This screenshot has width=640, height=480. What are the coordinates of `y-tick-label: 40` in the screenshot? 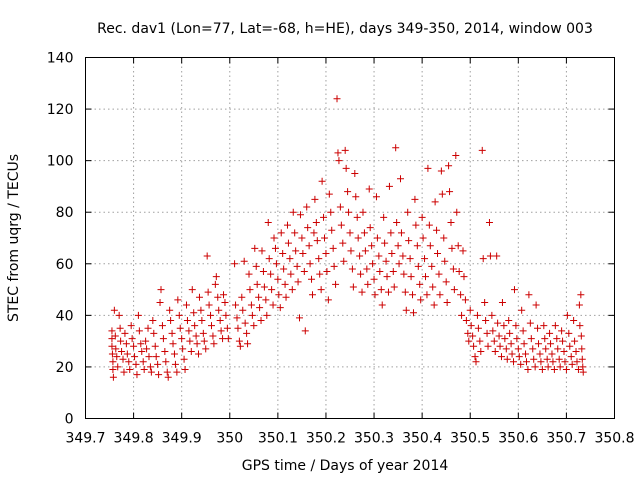 It's located at (65, 316).